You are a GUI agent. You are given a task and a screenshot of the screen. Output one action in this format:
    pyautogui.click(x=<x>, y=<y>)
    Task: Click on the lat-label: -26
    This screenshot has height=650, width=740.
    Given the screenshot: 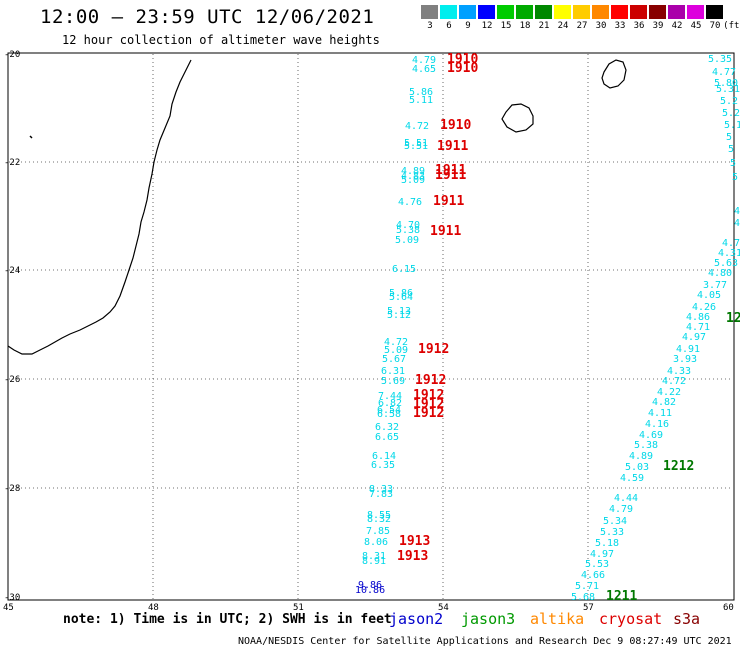 What is the action you would take?
    pyautogui.click(x=12, y=380)
    